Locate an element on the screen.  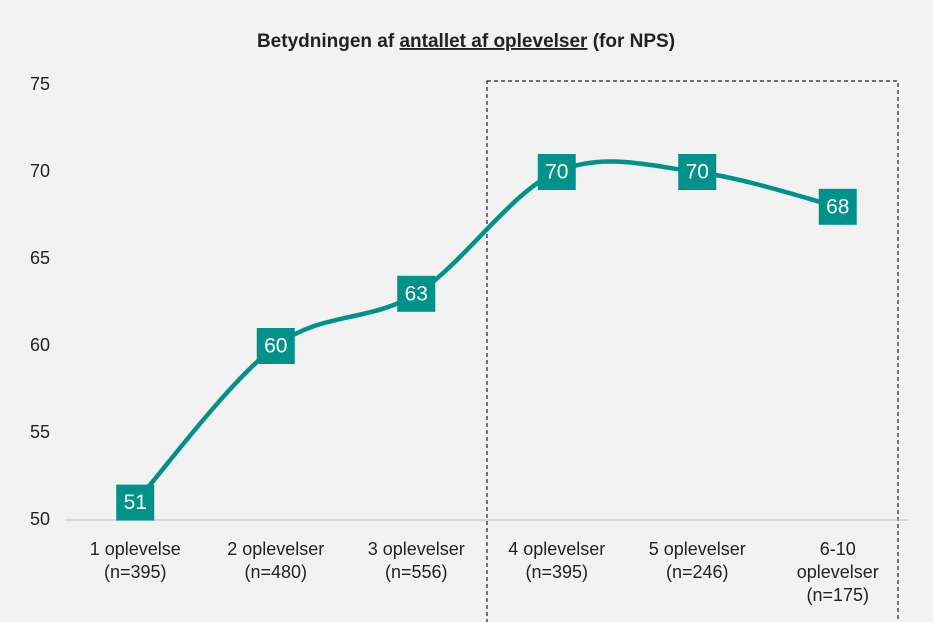
x-tick-label: (n=556) is located at coordinates (416, 572).